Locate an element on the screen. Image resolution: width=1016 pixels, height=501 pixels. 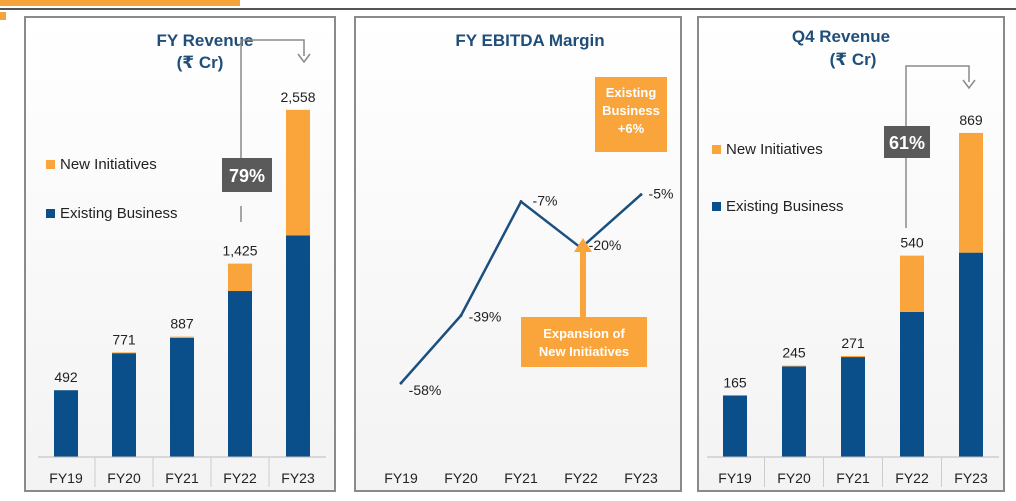
chart-title: FY Revenue is located at coordinates (204, 40).